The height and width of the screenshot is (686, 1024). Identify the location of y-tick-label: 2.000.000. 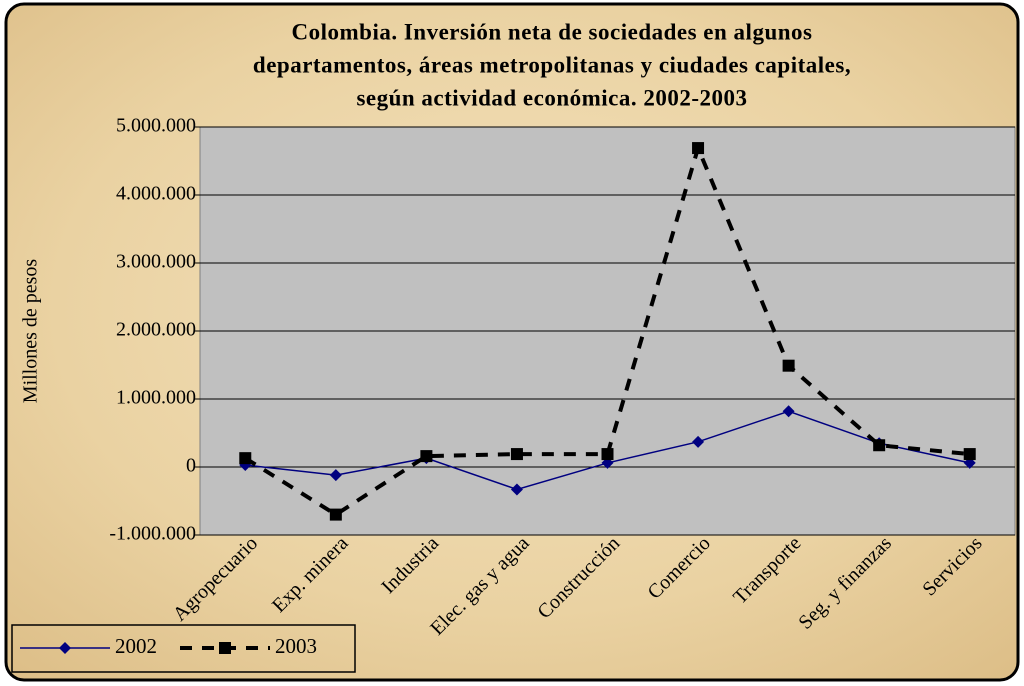
(156, 330).